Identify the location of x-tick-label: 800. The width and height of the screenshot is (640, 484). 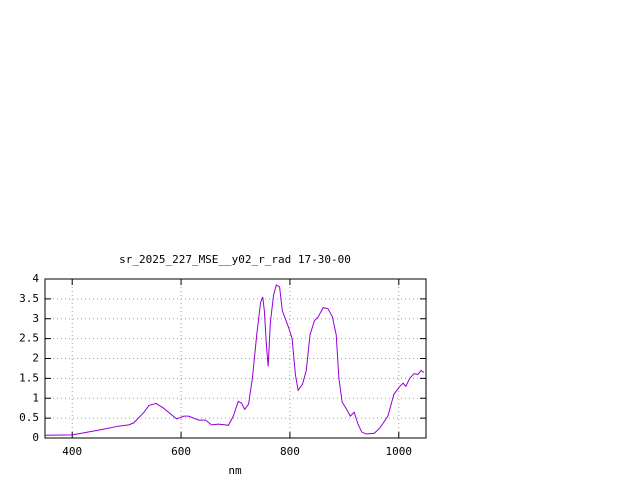
(290, 451).